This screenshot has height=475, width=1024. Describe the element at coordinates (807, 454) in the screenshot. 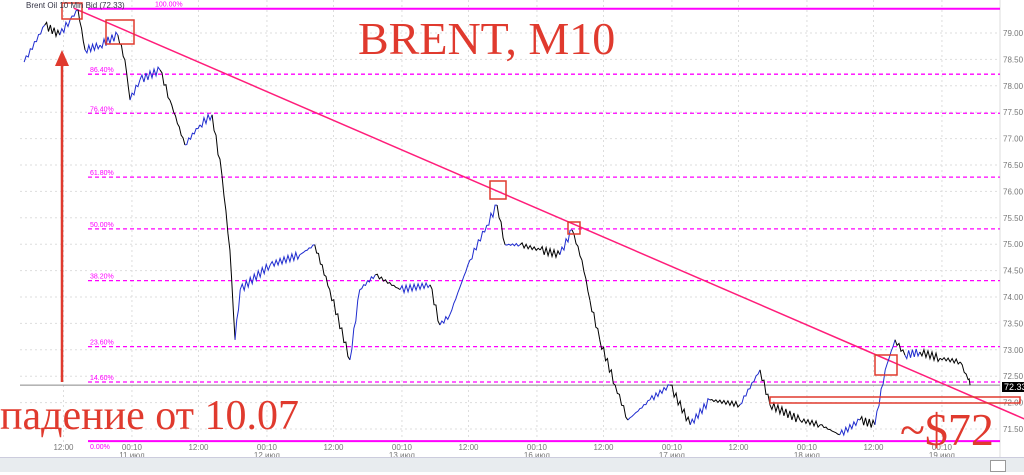

I see `x-tick-date: 18 июл` at that location.